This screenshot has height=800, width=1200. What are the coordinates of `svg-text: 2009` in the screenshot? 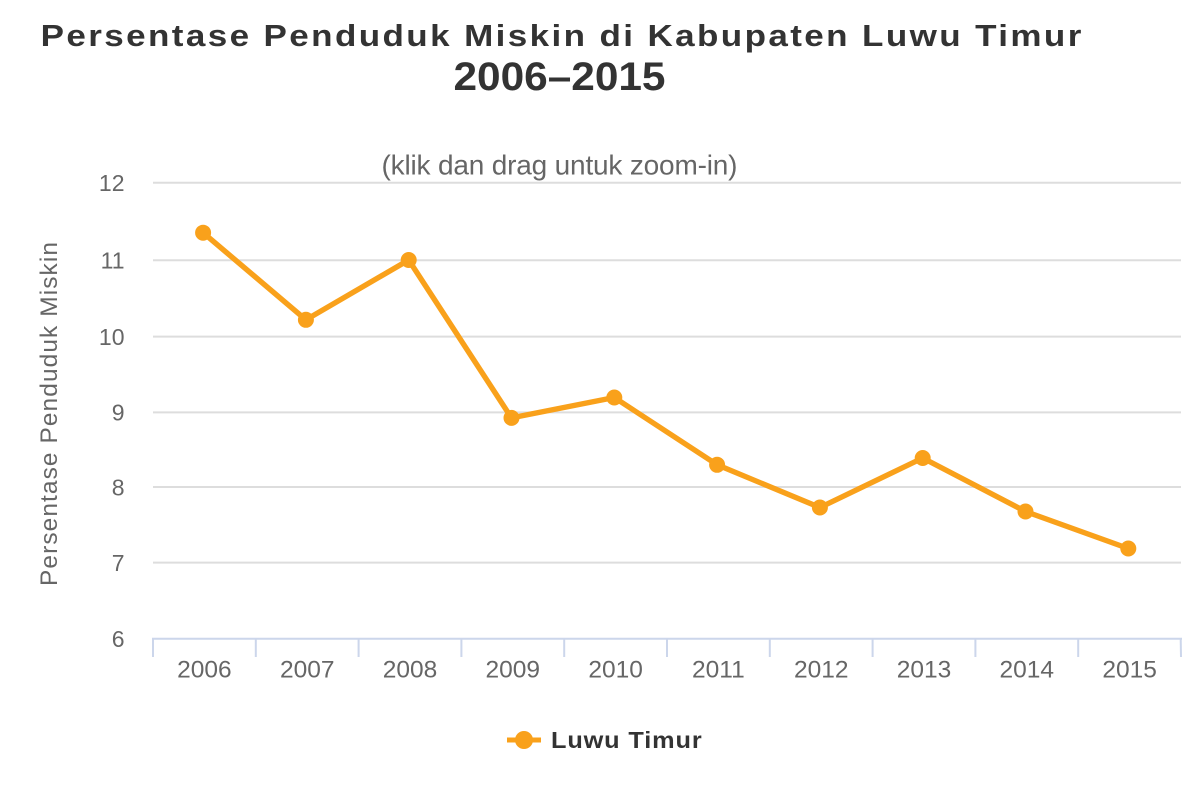 It's located at (513, 670).